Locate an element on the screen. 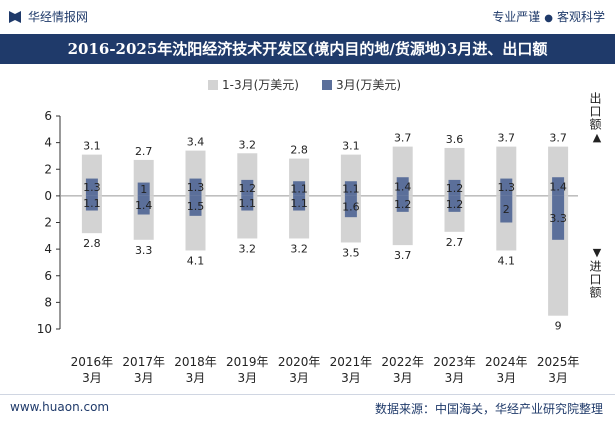  label-ytd-import: 3.7 is located at coordinates (403, 255).